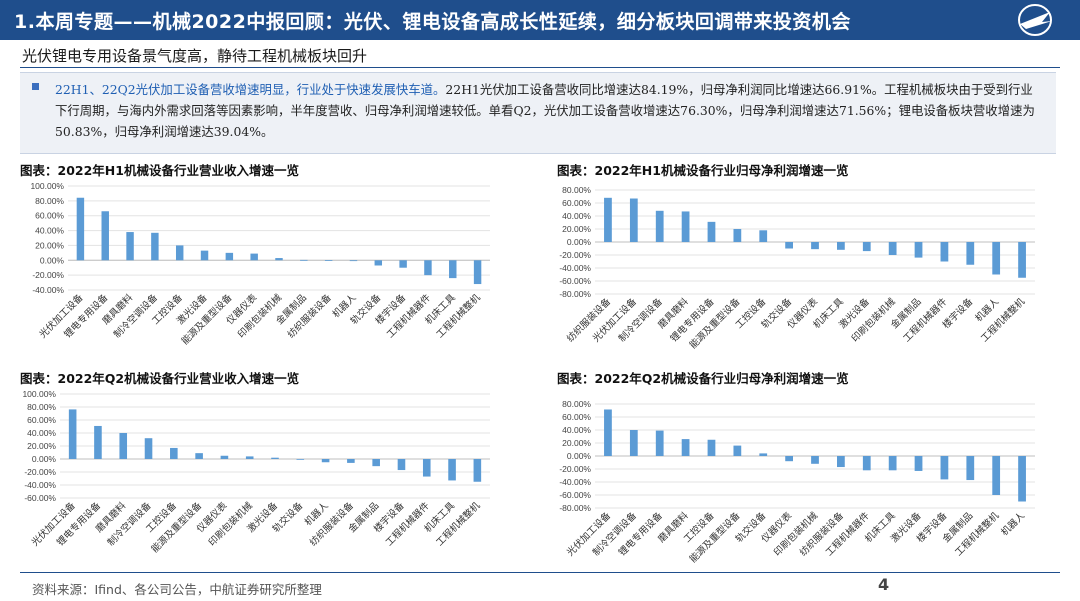 This screenshot has width=1080, height=601. I want to click on subtitle-divider, so click(540, 67).